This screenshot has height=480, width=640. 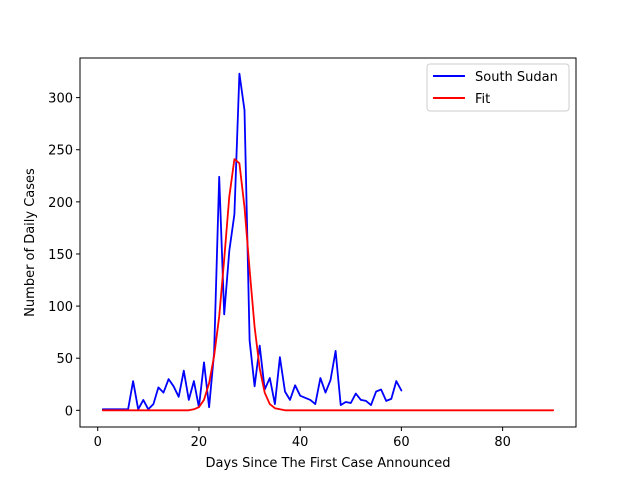 What do you see at coordinates (64, 359) in the screenshot?
I see `y-tick-label: 50` at bounding box center [64, 359].